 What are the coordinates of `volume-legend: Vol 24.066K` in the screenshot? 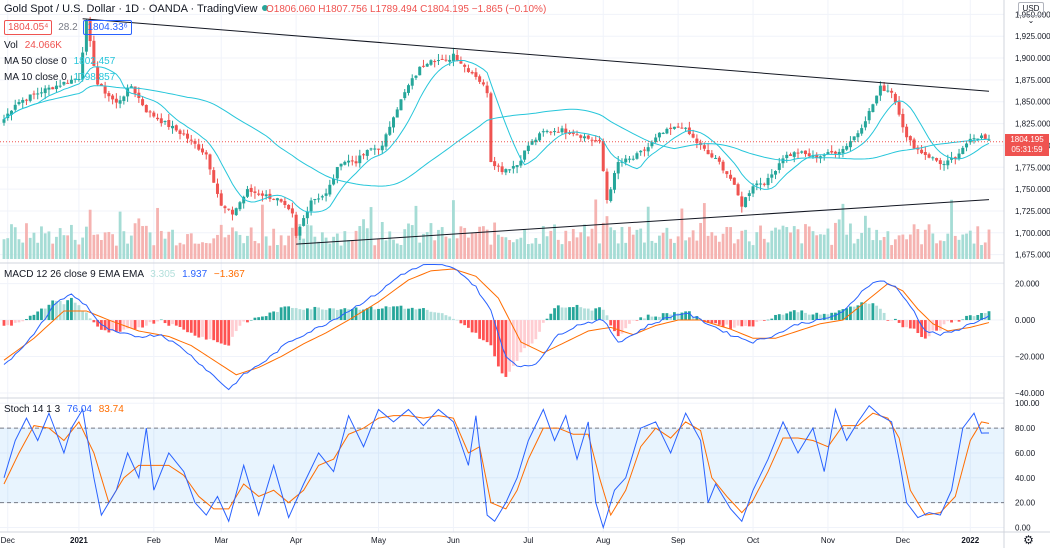 It's located at (33, 45).